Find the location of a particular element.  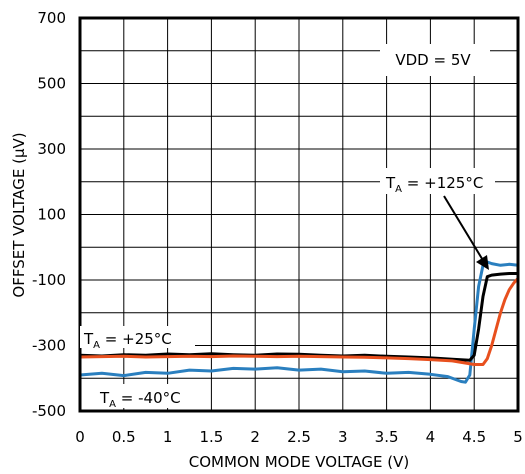

label-25c: TA = +25°C is located at coordinates (137, 338).